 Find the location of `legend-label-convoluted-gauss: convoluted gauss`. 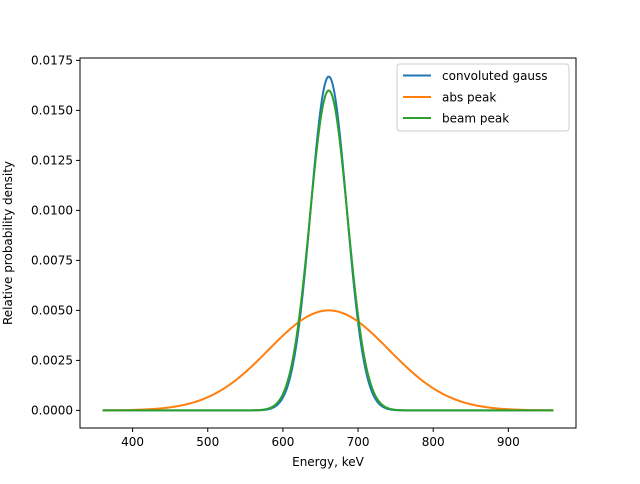

legend-label-convoluted-gauss: convoluted gauss is located at coordinates (495, 76).